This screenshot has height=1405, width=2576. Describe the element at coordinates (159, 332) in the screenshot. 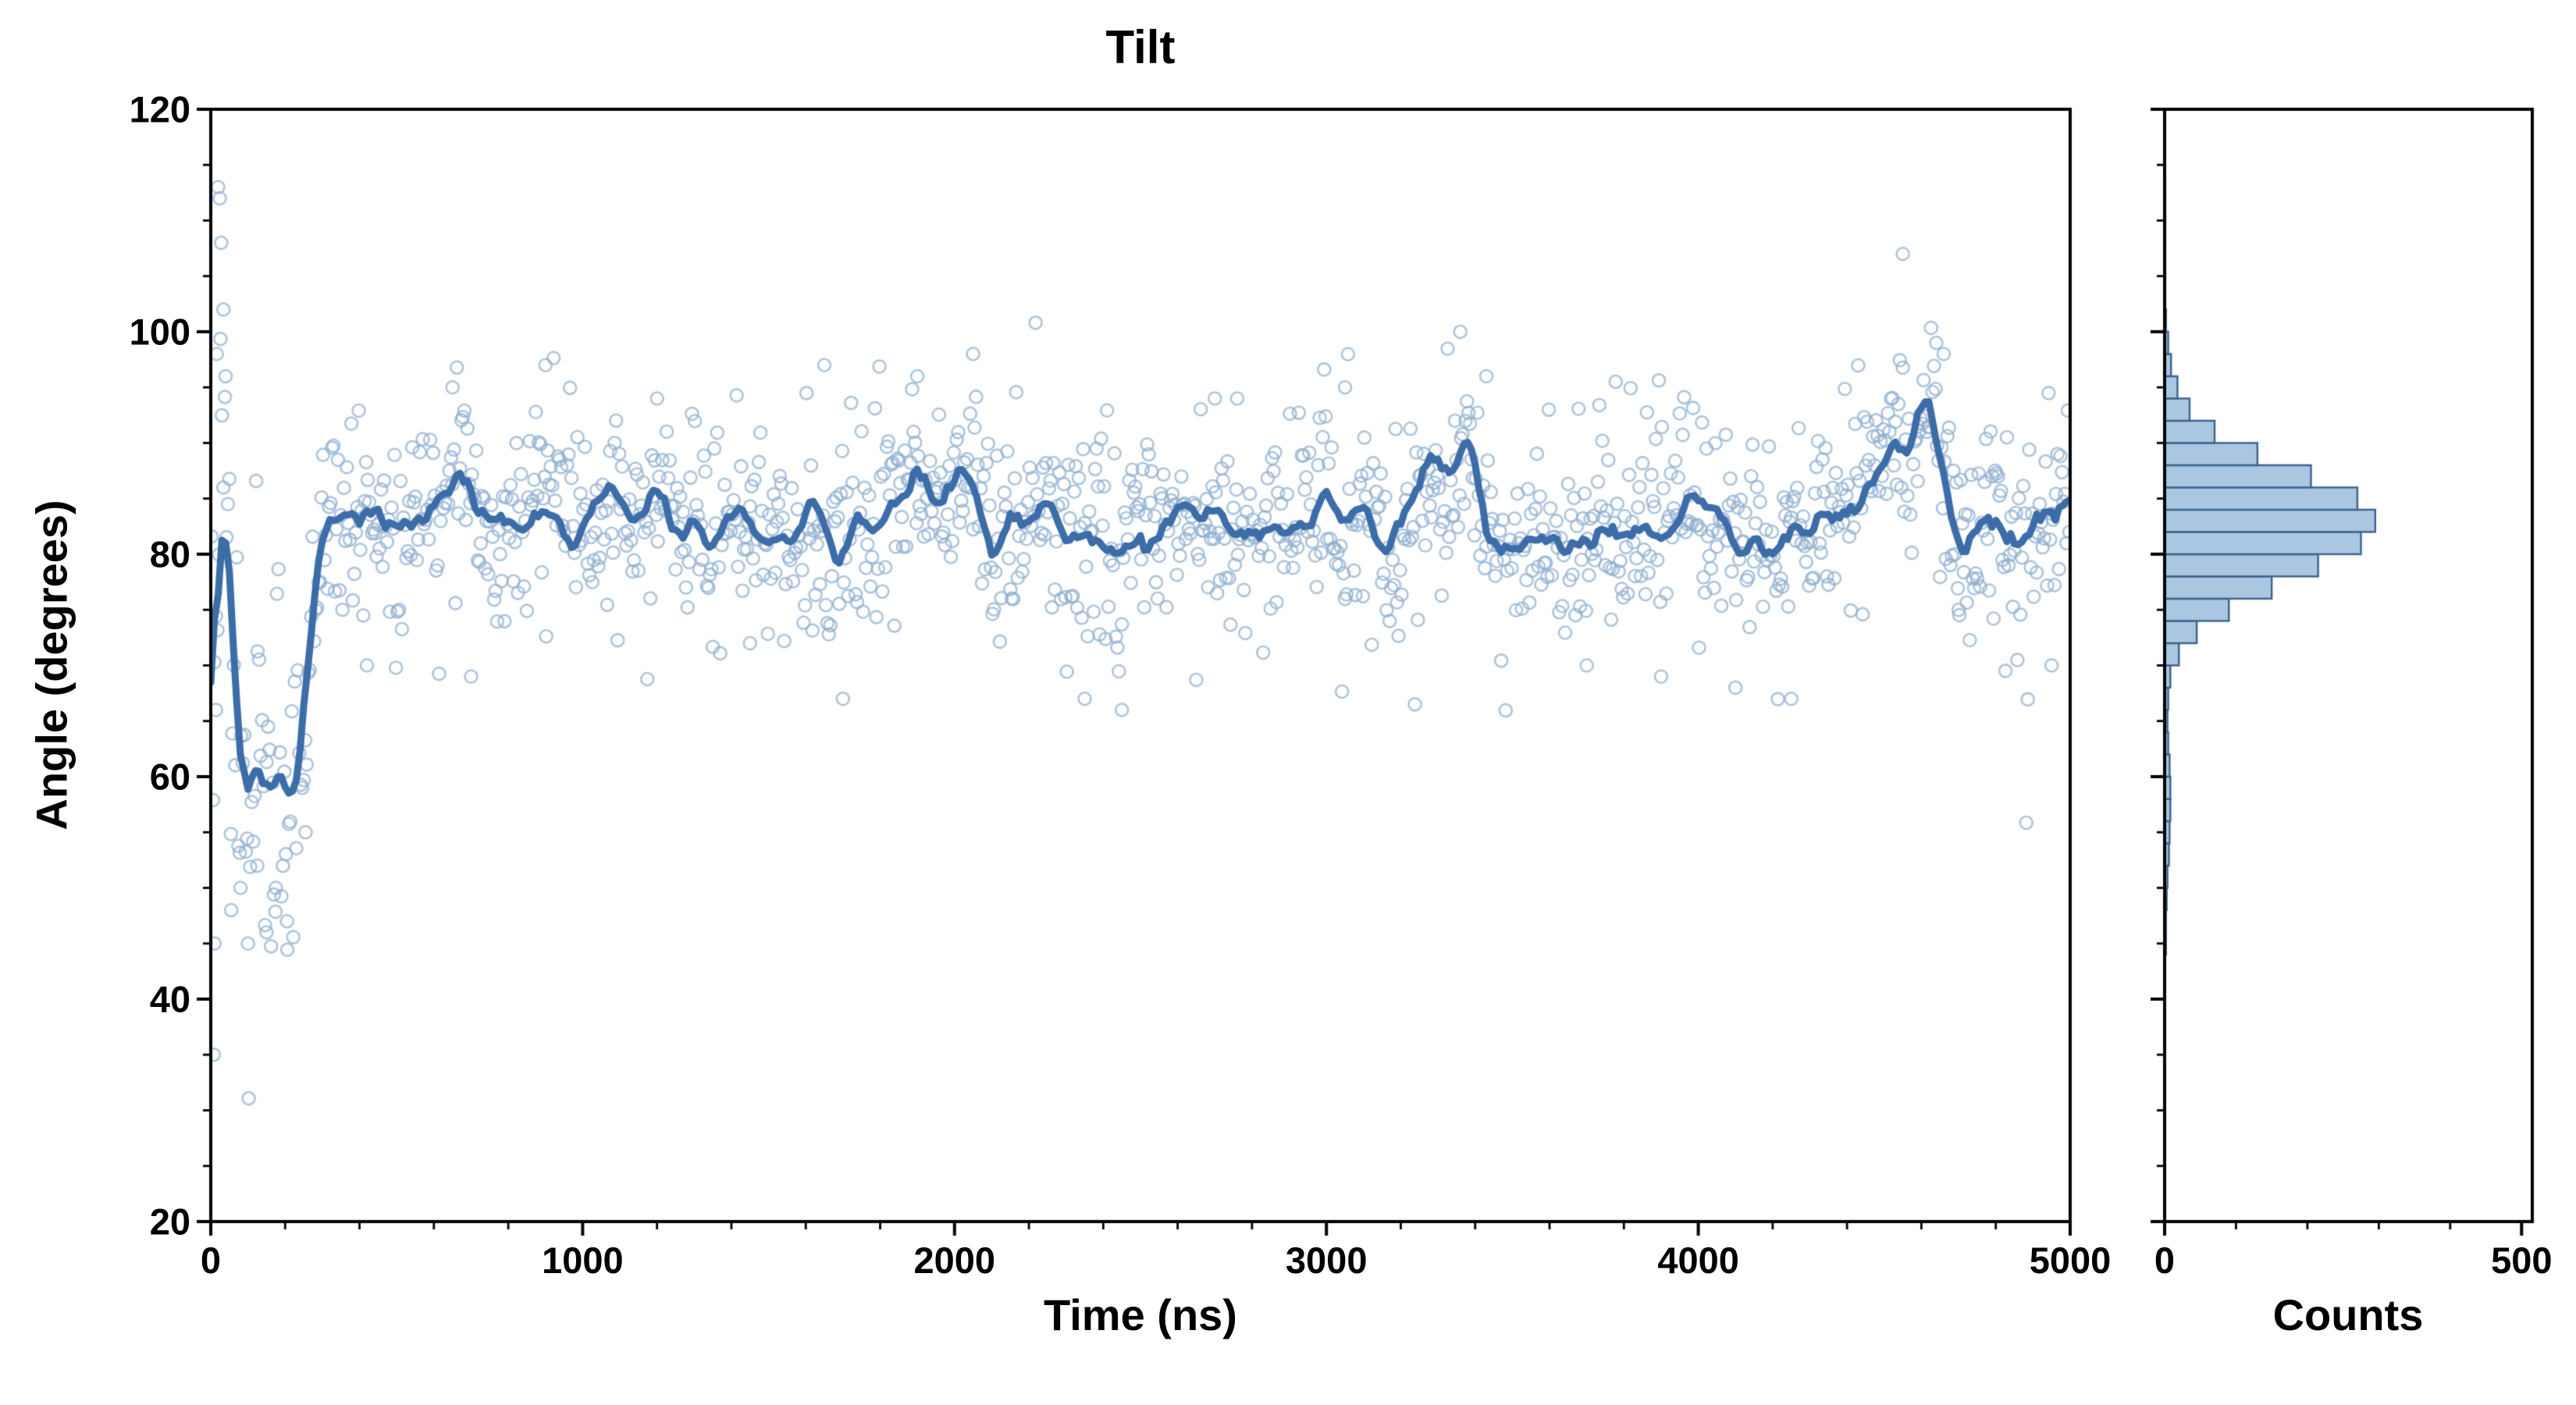

I see `y-tick-label: 100` at that location.